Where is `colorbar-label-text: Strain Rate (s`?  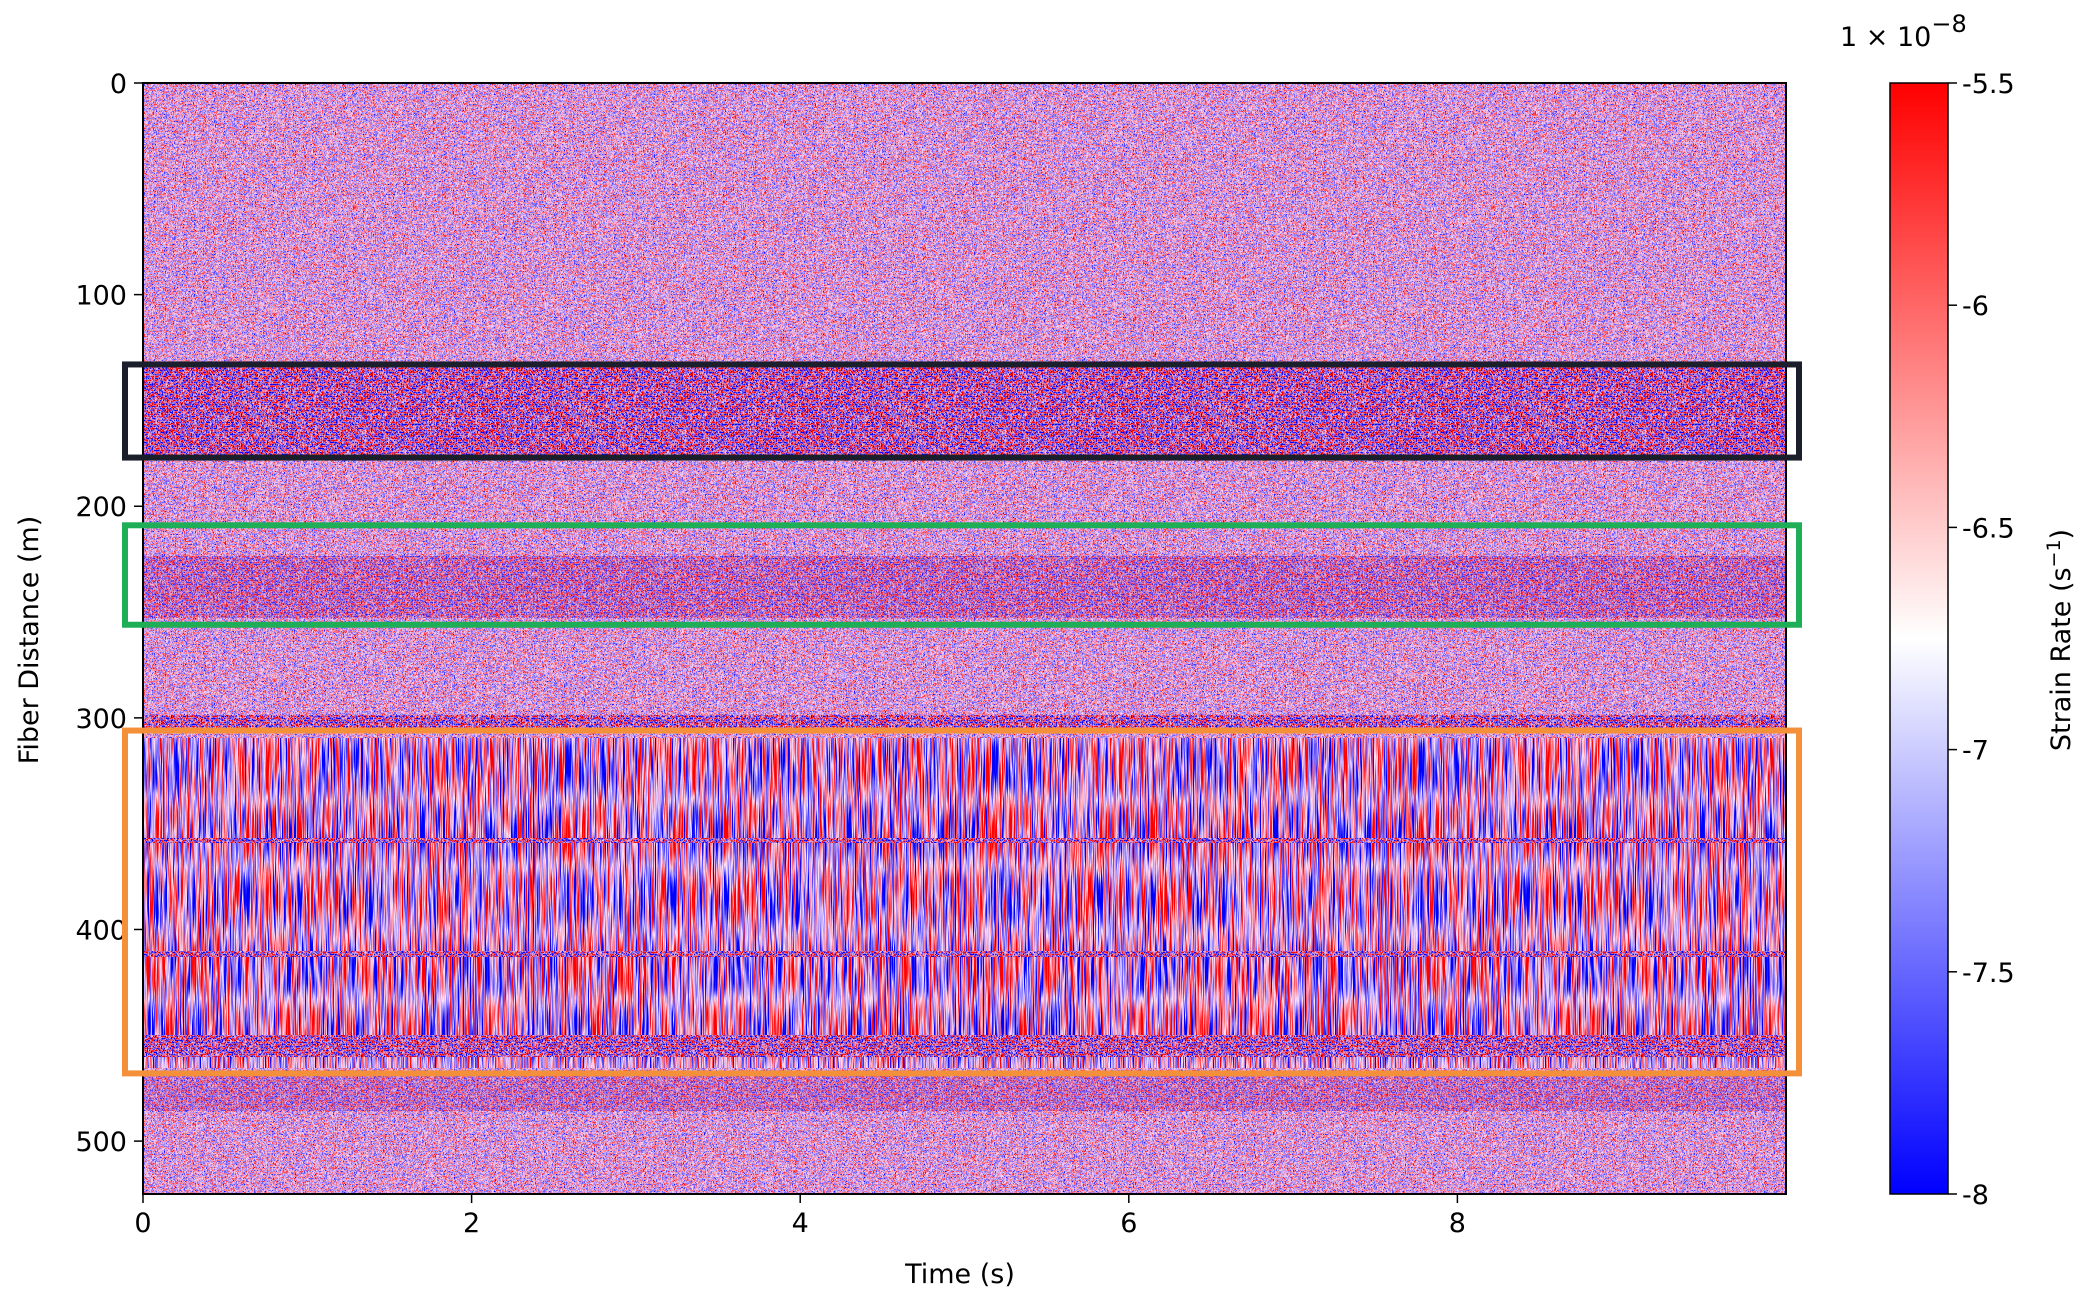 colorbar-label-text: Strain Rate (s is located at coordinates (2061, 659).